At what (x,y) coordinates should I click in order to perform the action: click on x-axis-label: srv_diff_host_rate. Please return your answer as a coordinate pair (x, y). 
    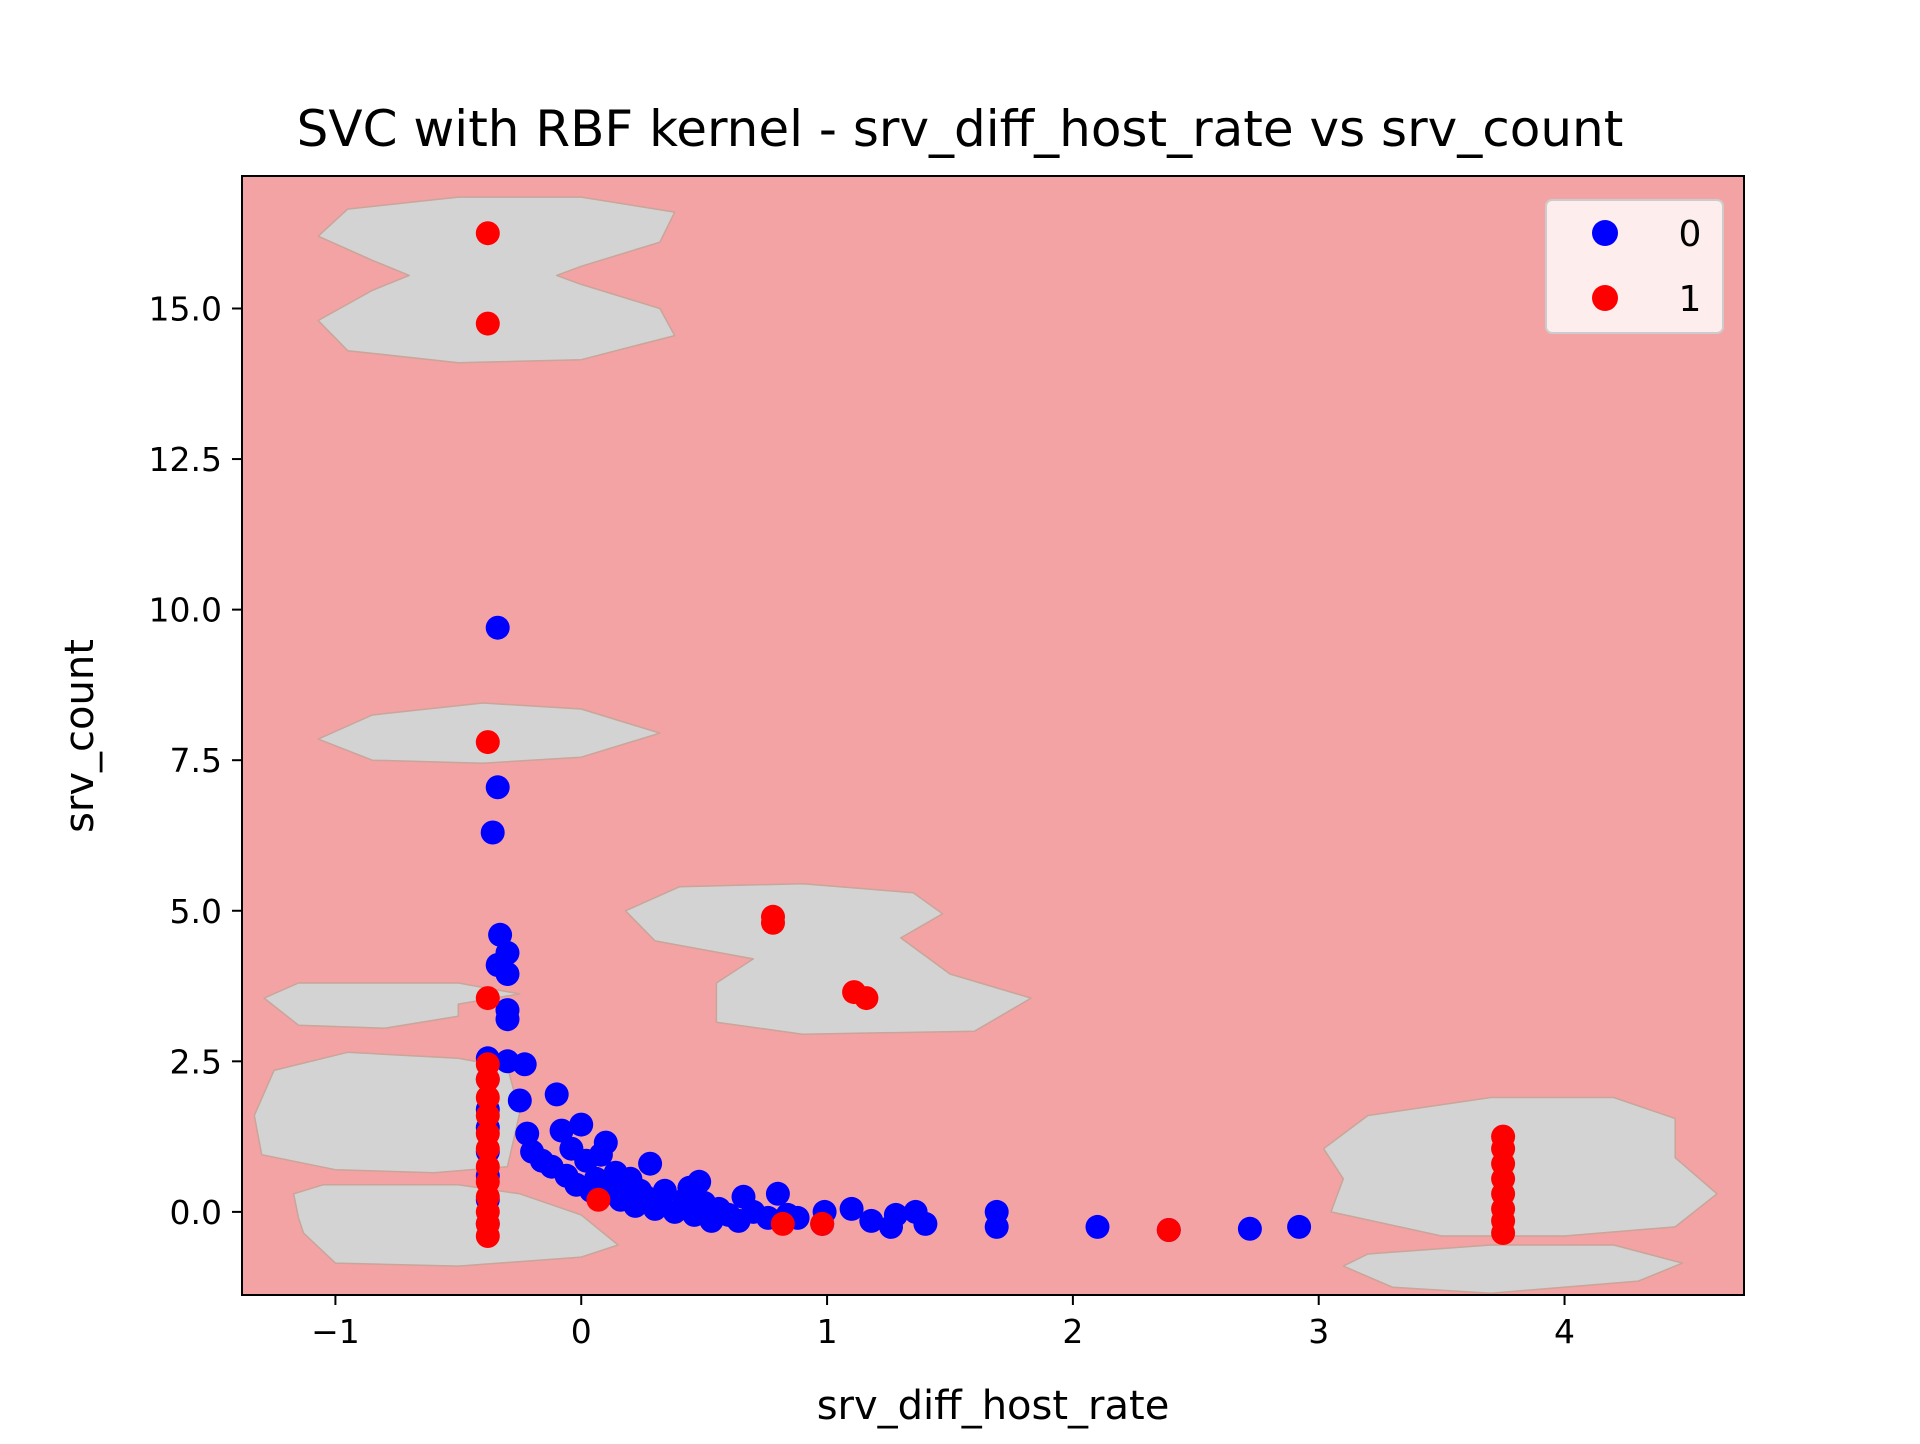
    Looking at the image, I should click on (993, 1406).